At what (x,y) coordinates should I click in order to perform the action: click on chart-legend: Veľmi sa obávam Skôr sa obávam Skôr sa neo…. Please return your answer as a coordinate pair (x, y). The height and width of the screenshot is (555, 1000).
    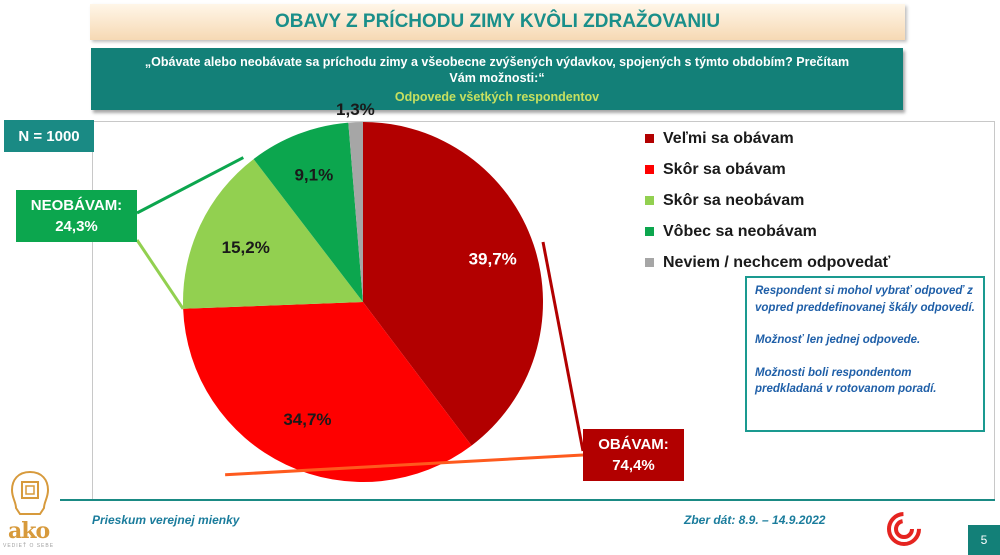
    Looking at the image, I should click on (767, 200).